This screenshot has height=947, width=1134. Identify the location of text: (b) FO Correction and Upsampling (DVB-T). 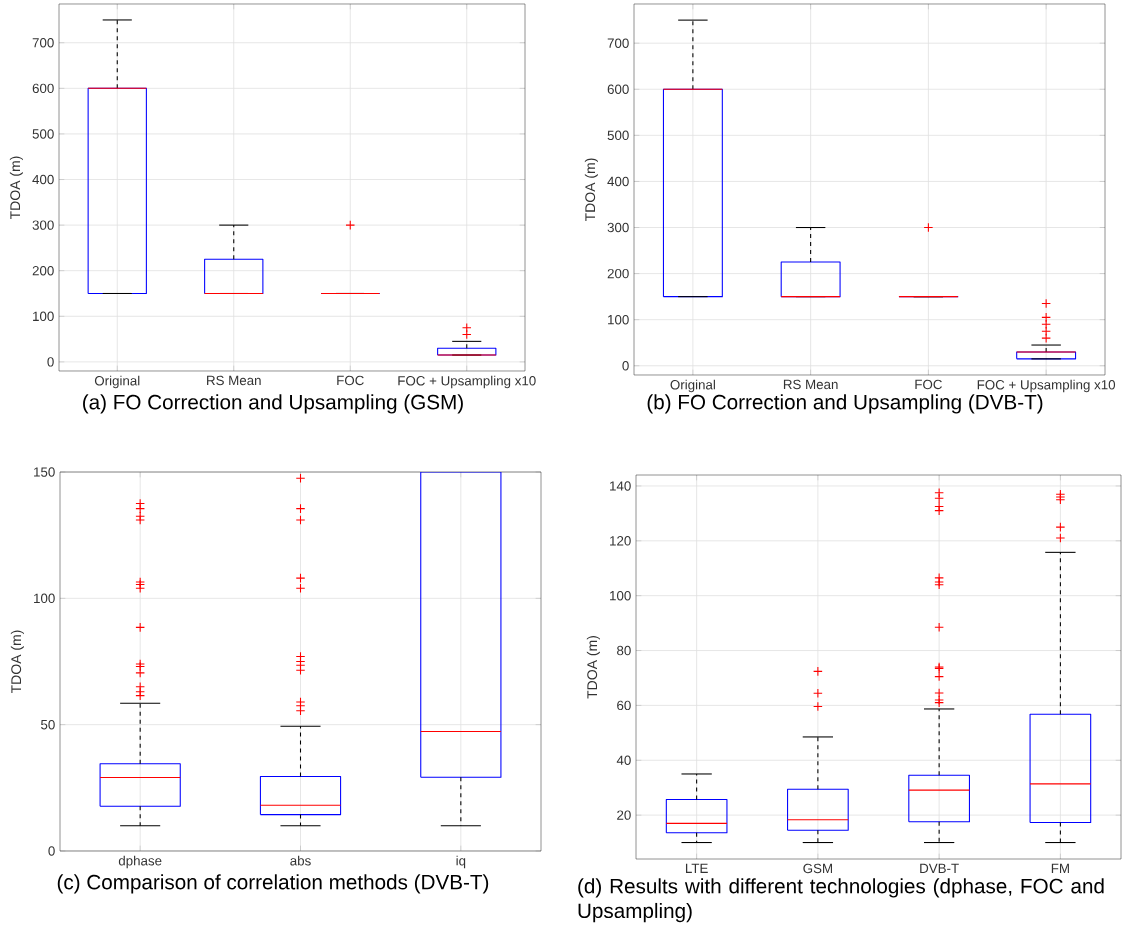
(845, 404).